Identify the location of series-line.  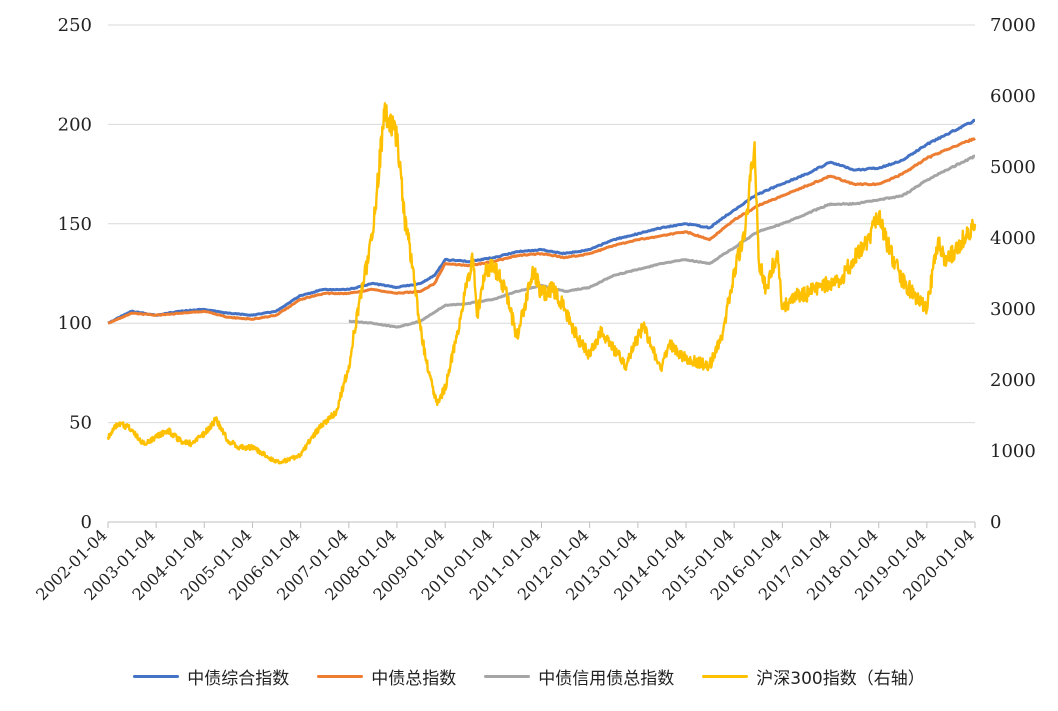
(662, 241).